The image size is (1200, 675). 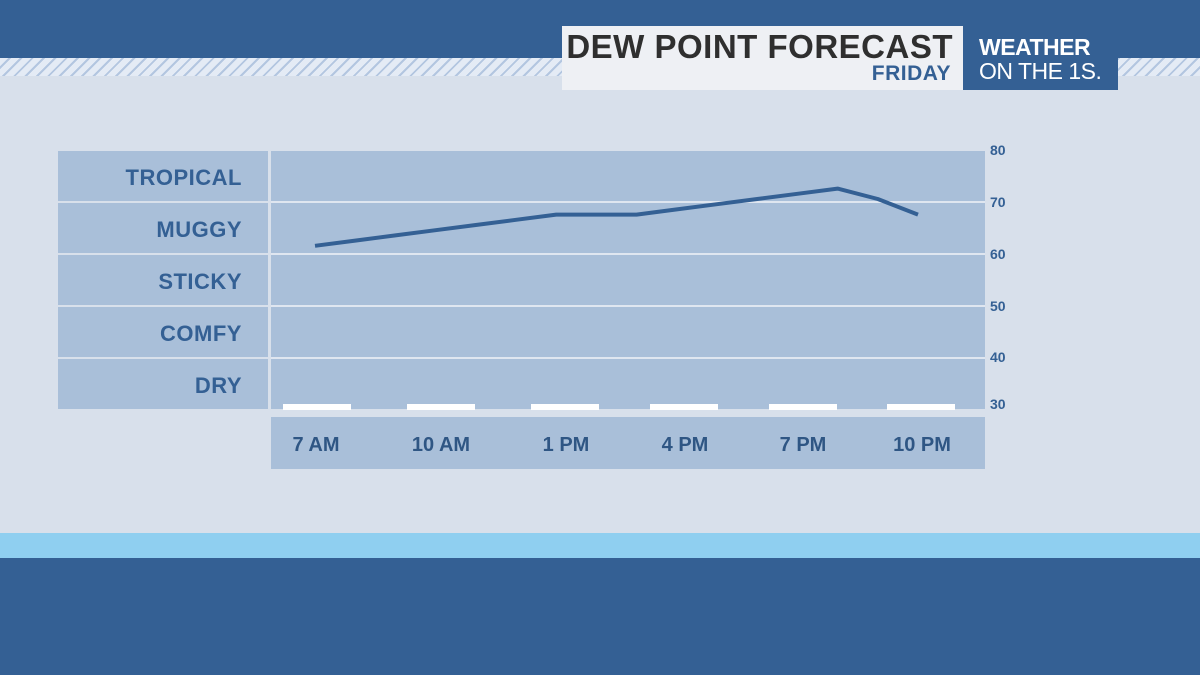 What do you see at coordinates (201, 333) in the screenshot?
I see `category-label: COMFY` at bounding box center [201, 333].